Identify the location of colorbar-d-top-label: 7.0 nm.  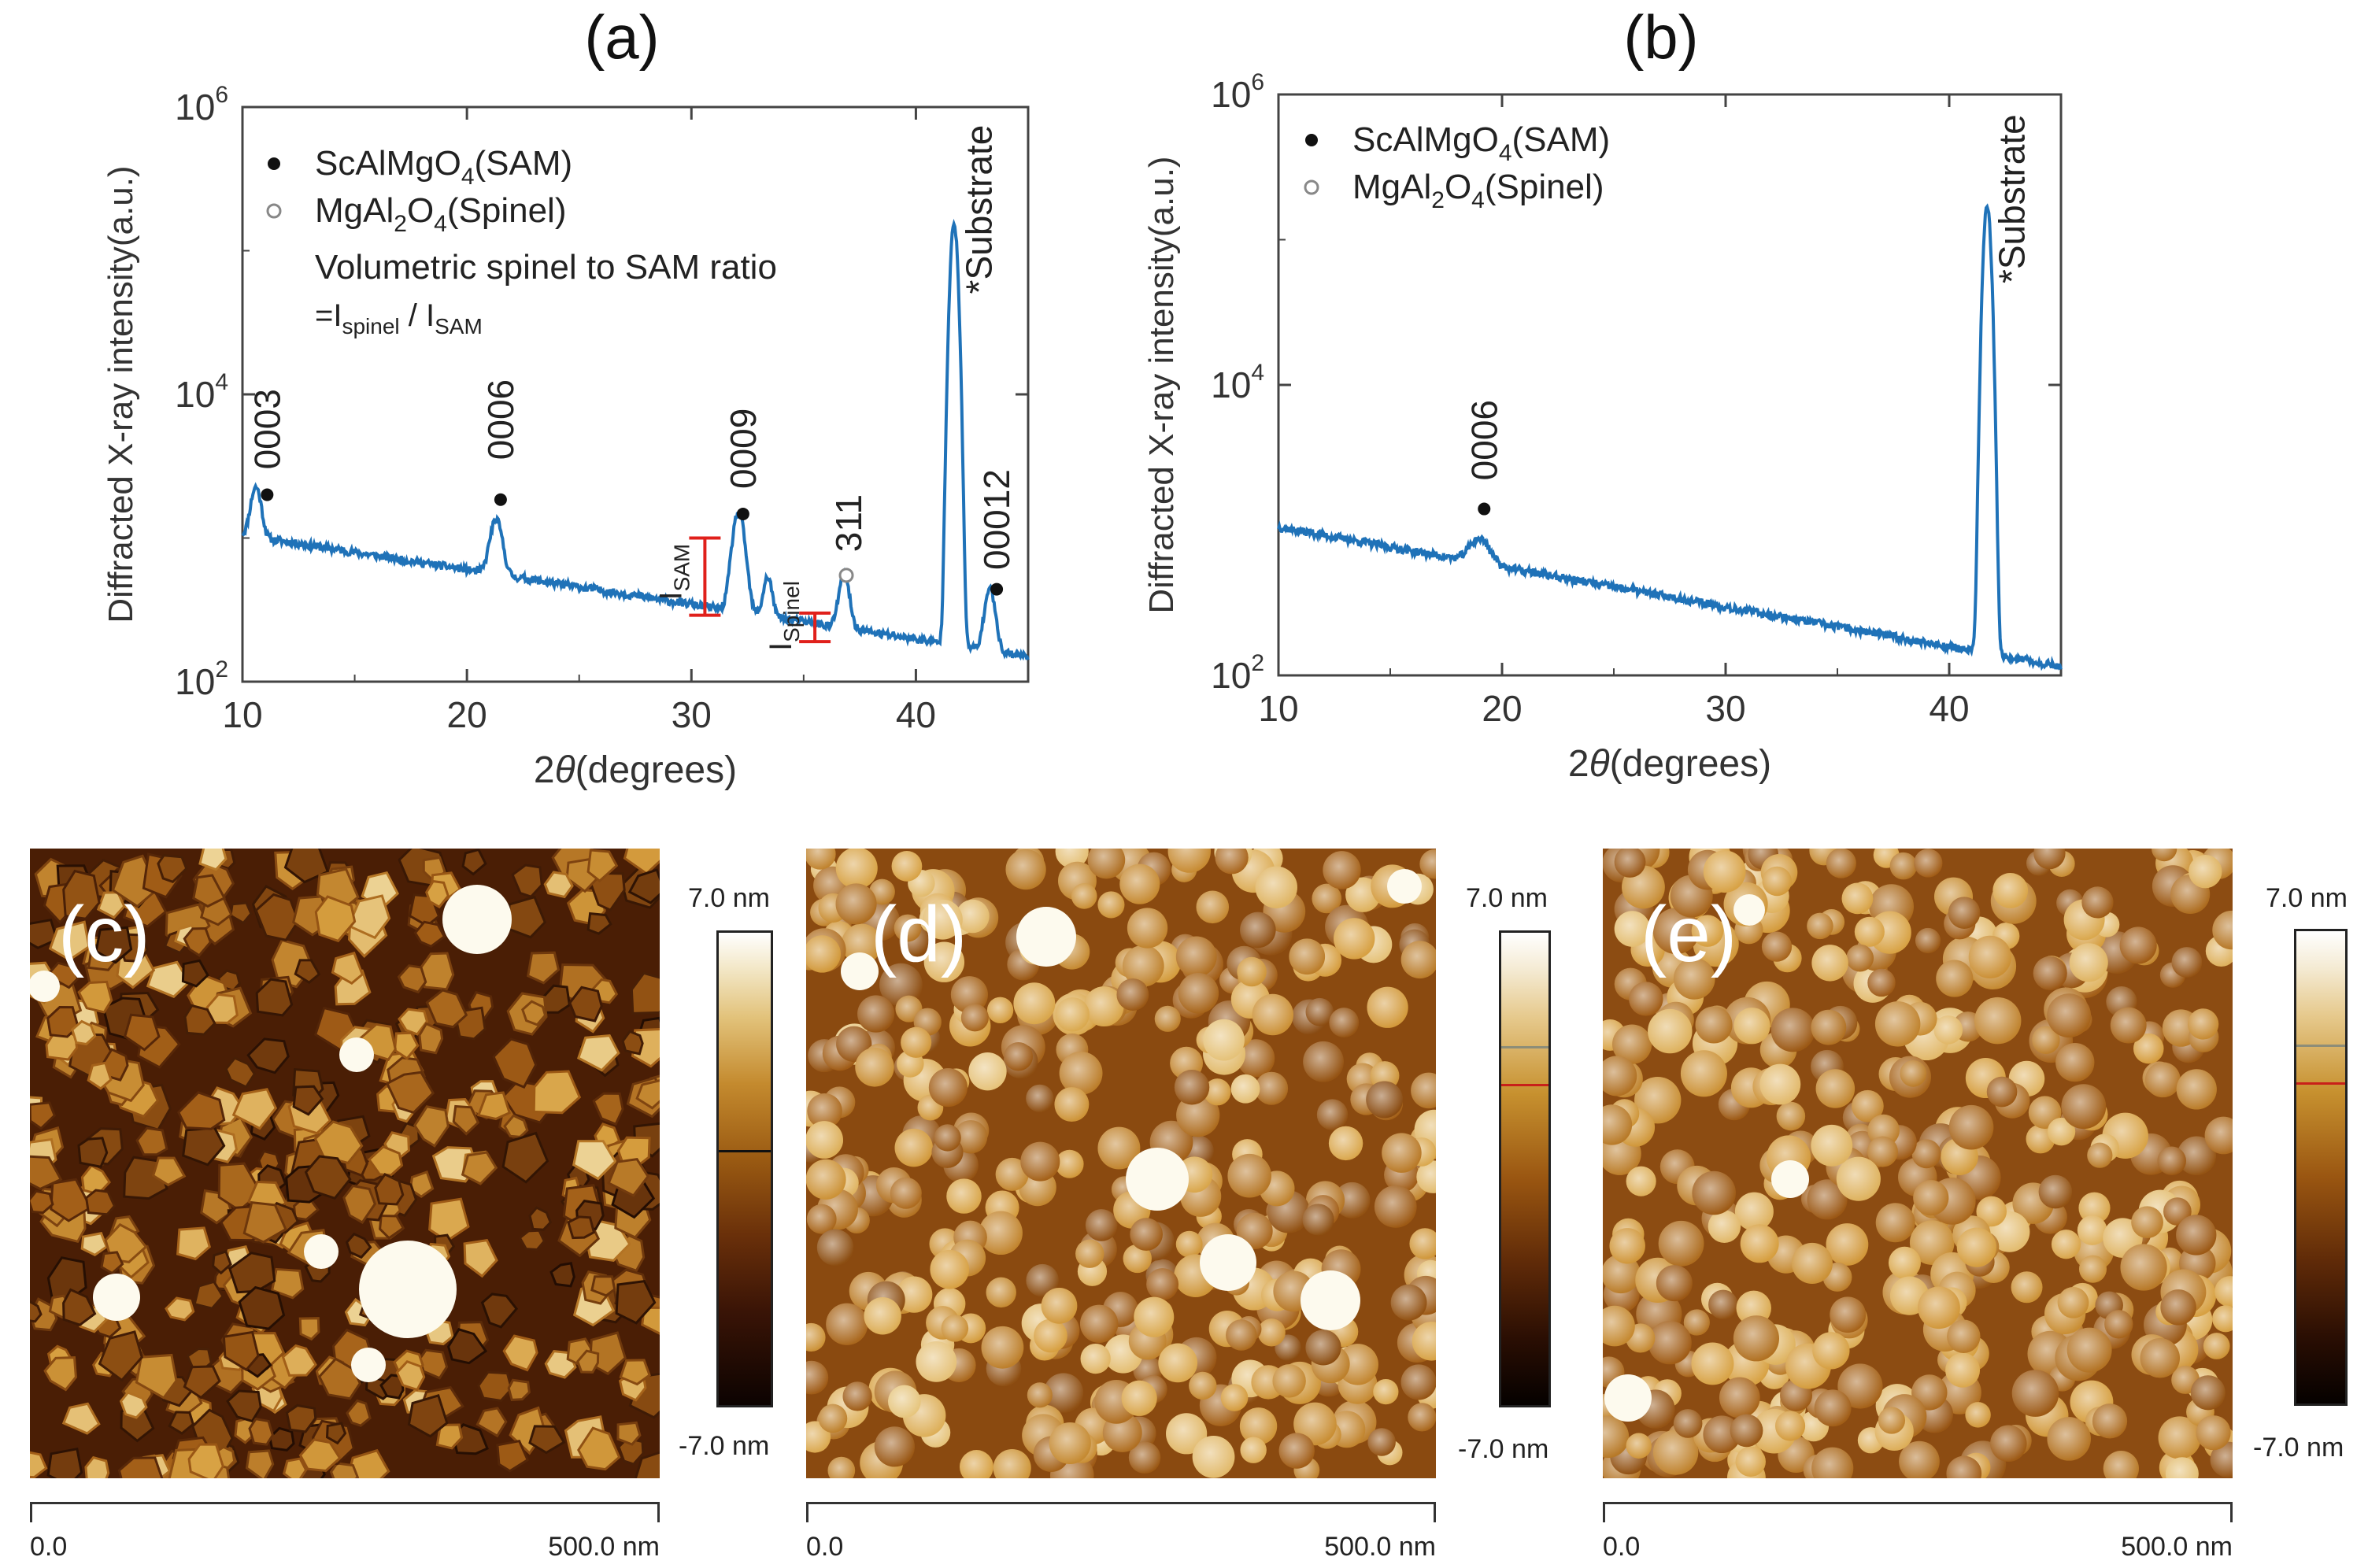
(1507, 898).